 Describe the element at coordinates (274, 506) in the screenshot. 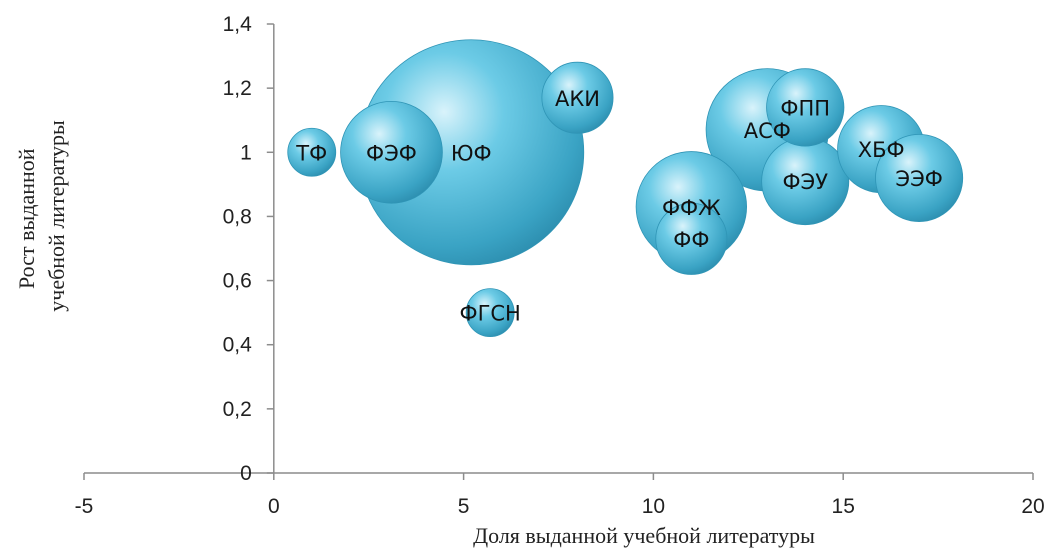

I see `x-tick-label: 0` at that location.